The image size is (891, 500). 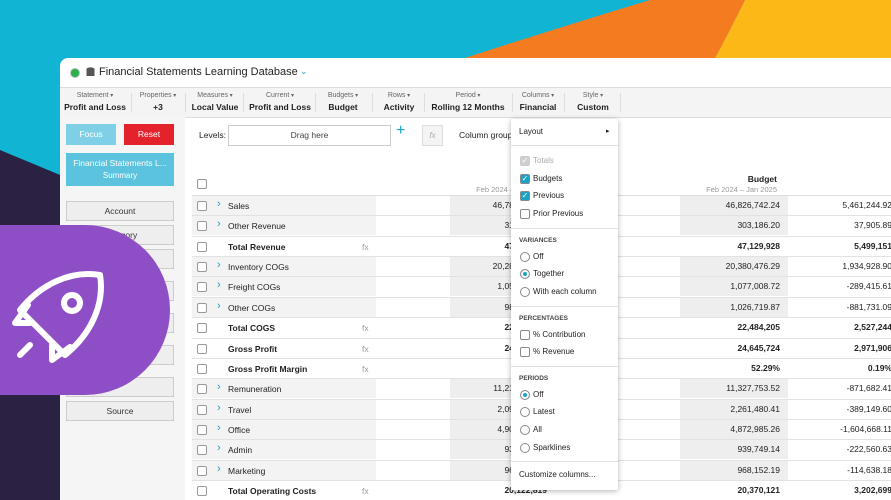 I want to click on reset-button: Reset, so click(x=149, y=134).